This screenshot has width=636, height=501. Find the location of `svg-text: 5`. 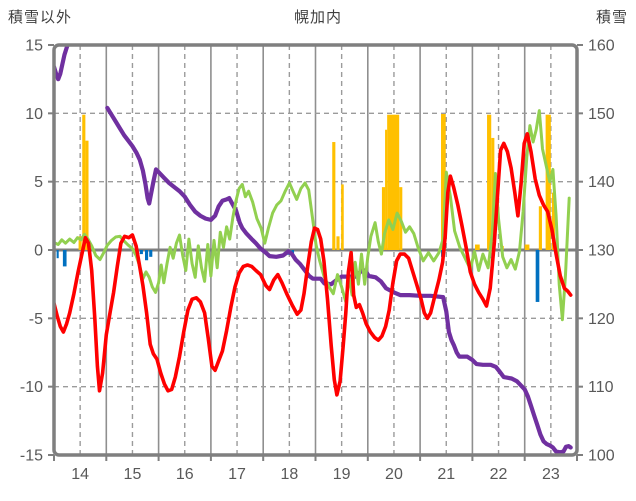

svg-text: 5 is located at coordinates (38, 182).